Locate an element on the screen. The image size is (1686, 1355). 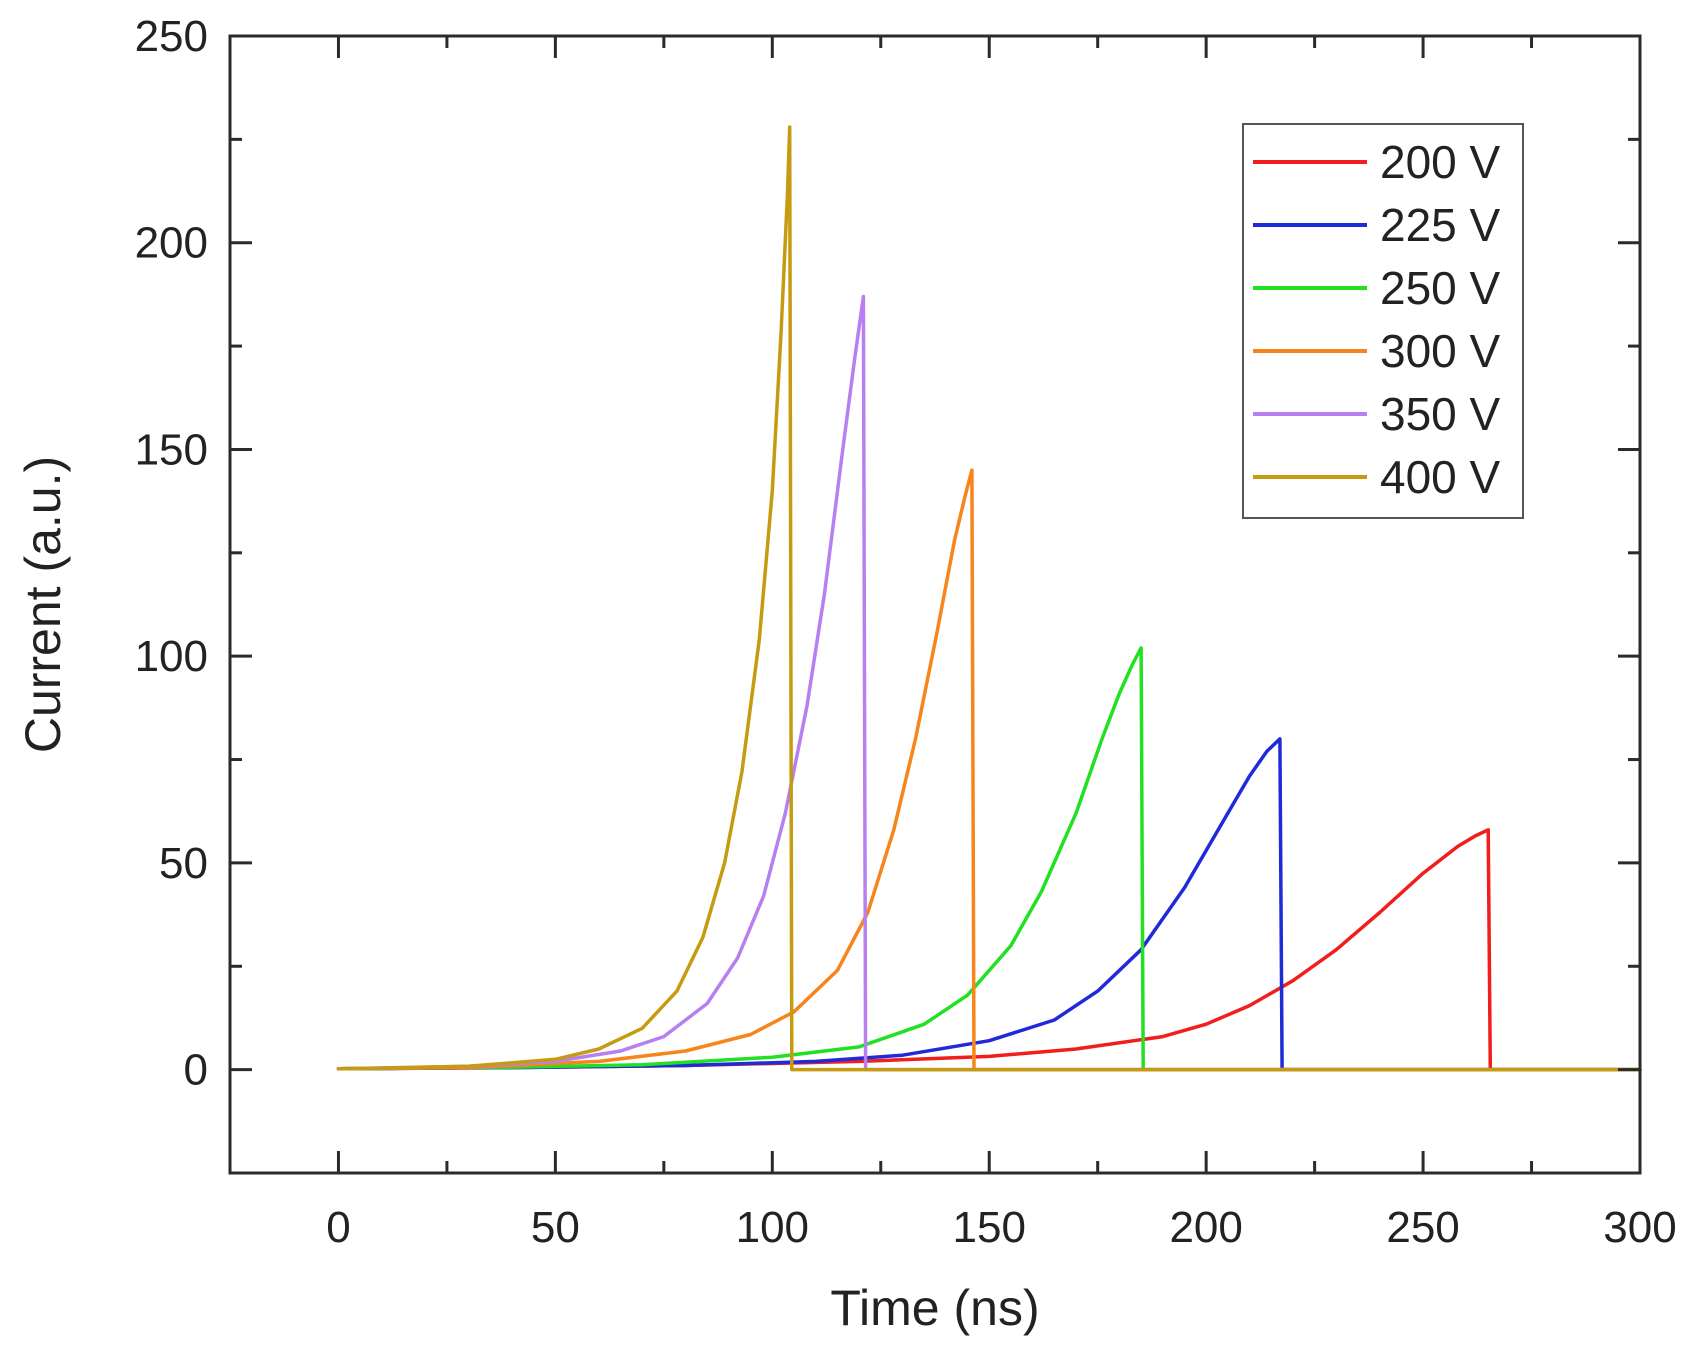
legend-label: 350 V is located at coordinates (1440, 414).